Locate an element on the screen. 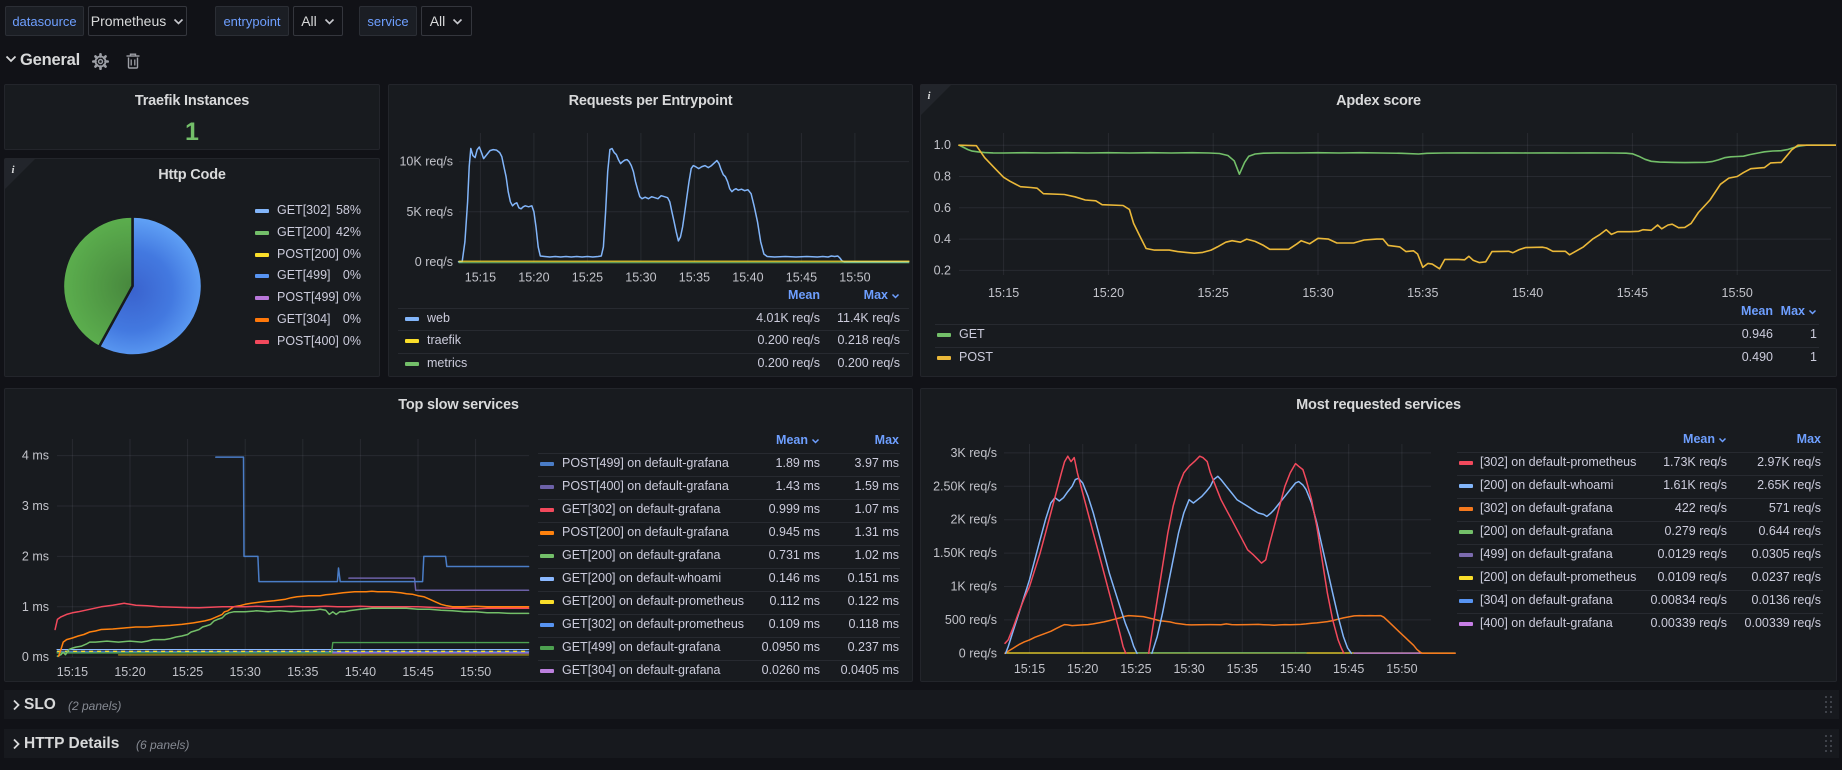  svg-text: 1K req/s is located at coordinates (973, 587).